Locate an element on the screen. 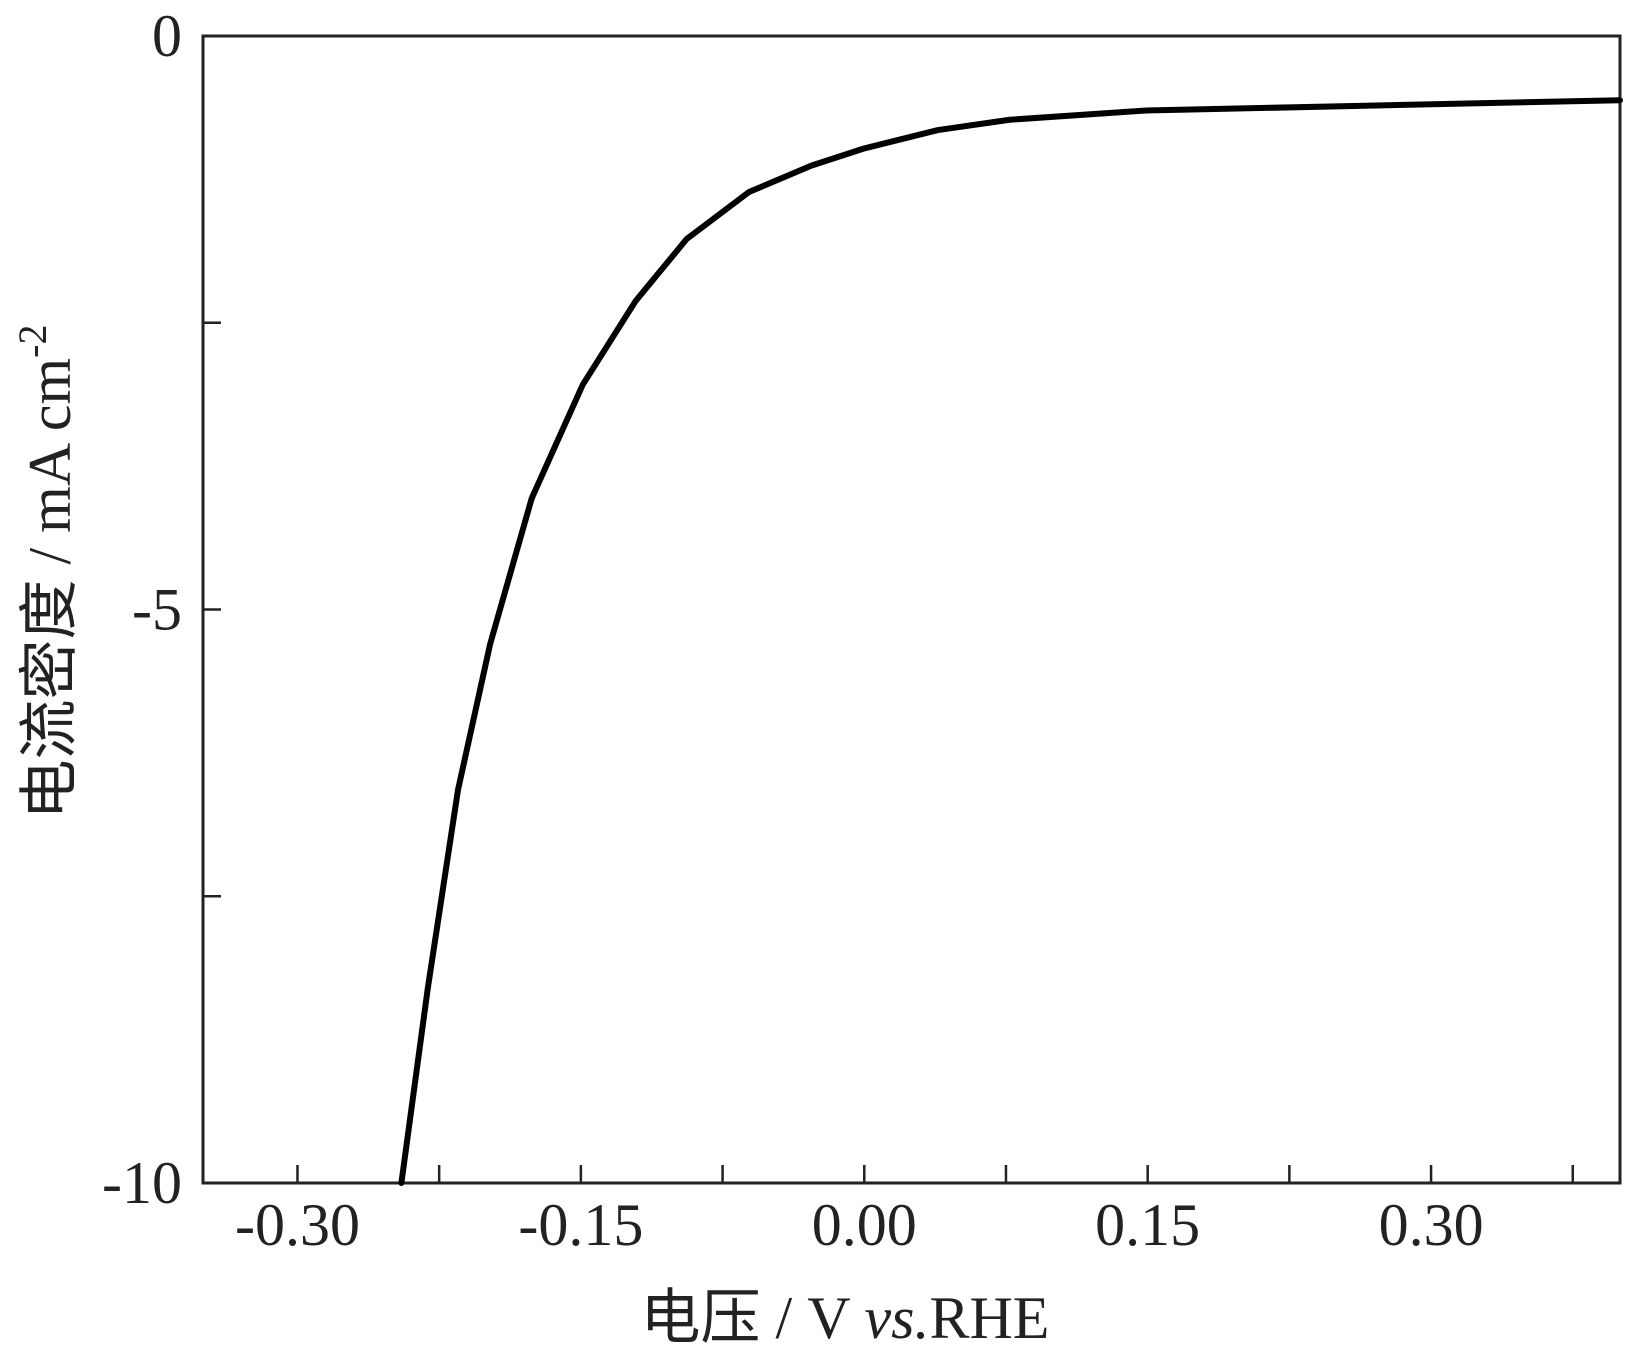  y-label-part: -2 is located at coordinates (32, 341).